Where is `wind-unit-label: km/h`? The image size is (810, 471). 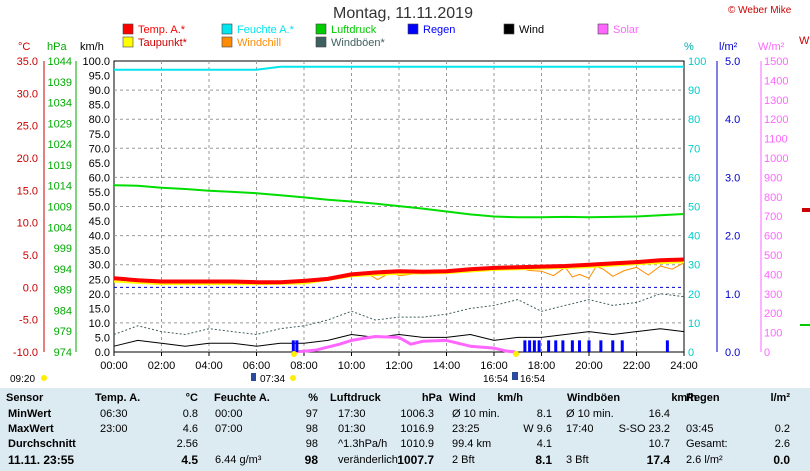
wind-unit-label: km/h is located at coordinates (92, 47).